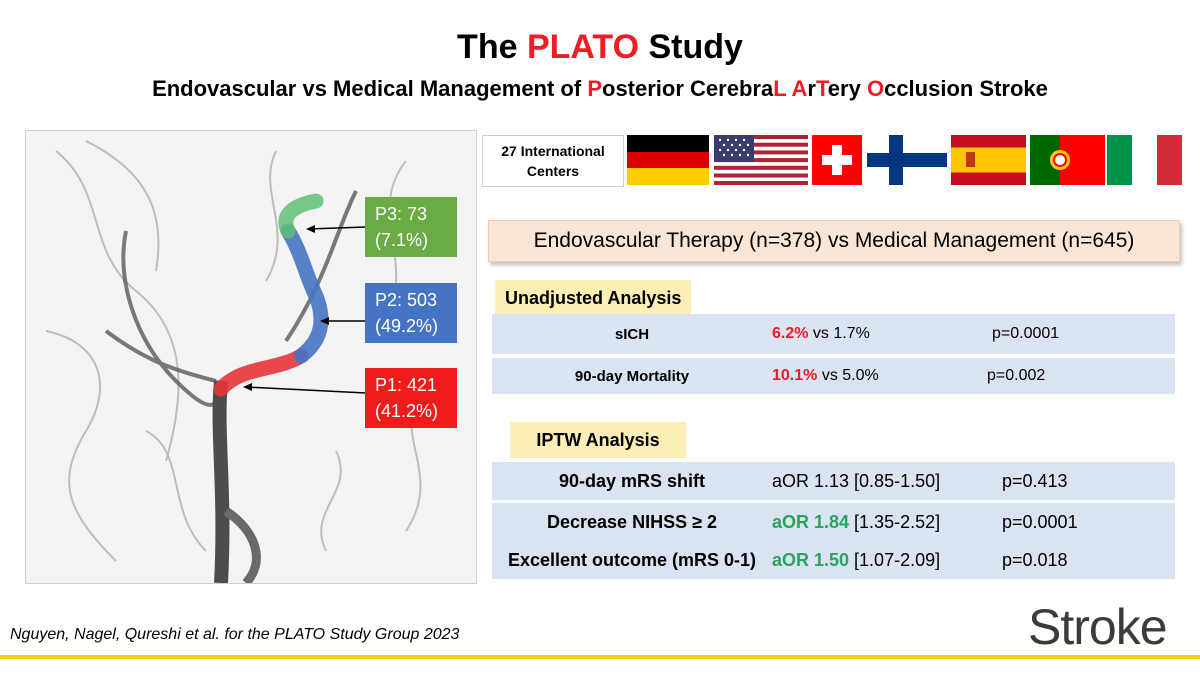 The height and width of the screenshot is (675, 1200). I want to click on row-value: aOR 1.13 [0.85-1.50], so click(856, 480).